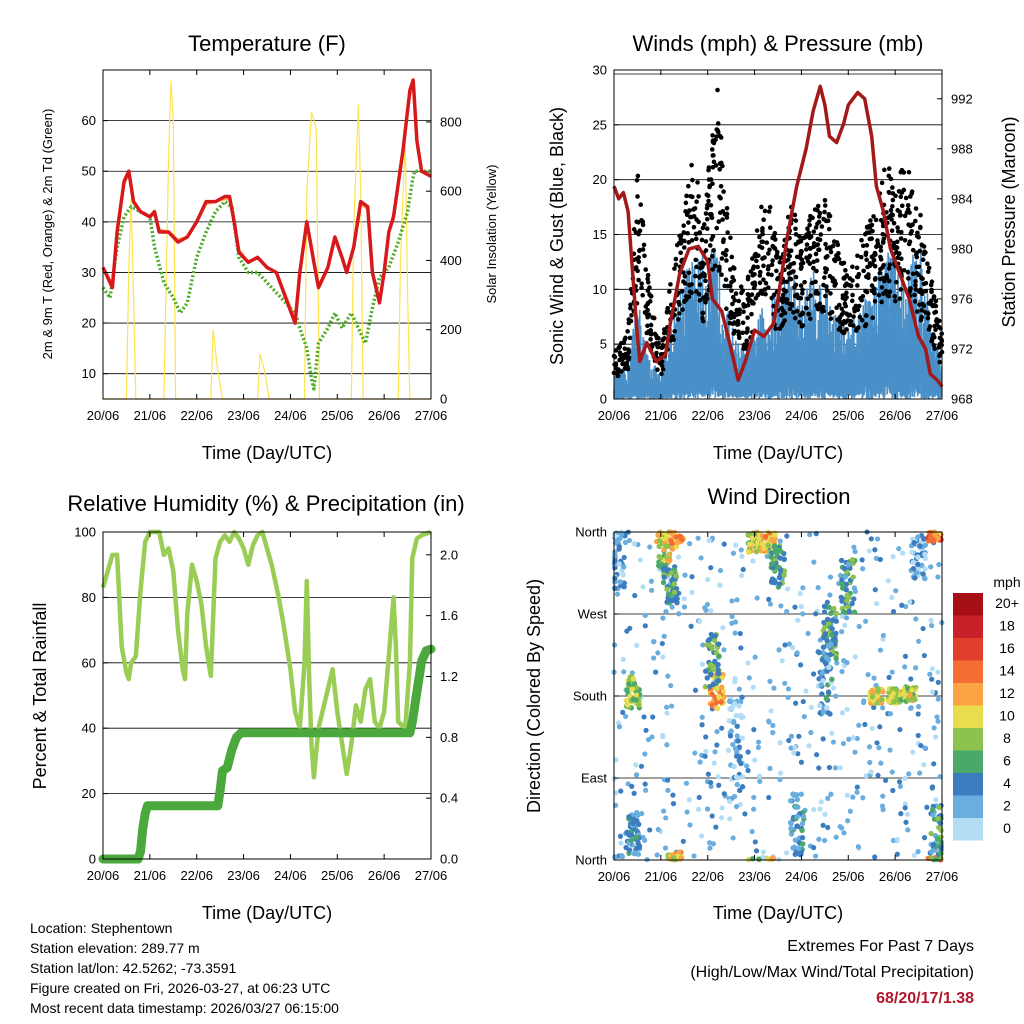 This screenshot has width=1024, height=1024. I want to click on station-elevation: Station elevation: 289.77 m, so click(115, 948).